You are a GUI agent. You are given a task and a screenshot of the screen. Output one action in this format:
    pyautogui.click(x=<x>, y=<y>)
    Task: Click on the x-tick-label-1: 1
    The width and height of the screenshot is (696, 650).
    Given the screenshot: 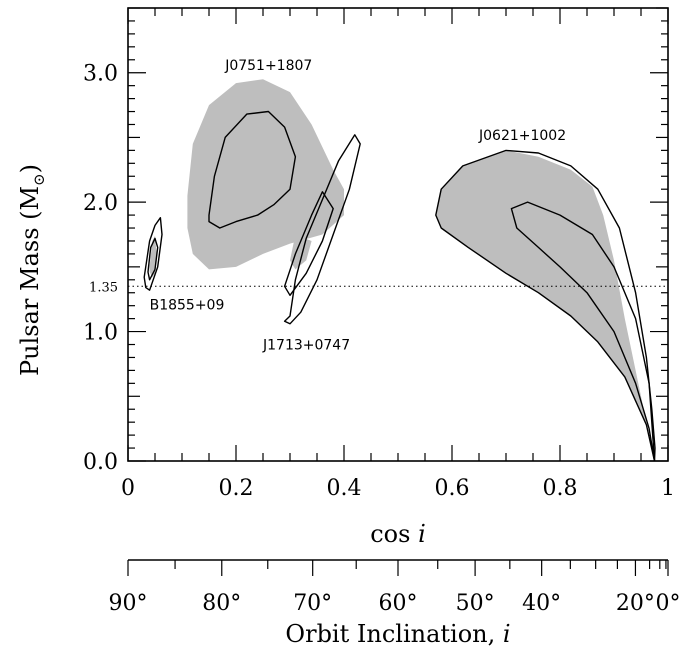 What is the action you would take?
    pyautogui.click(x=668, y=488)
    